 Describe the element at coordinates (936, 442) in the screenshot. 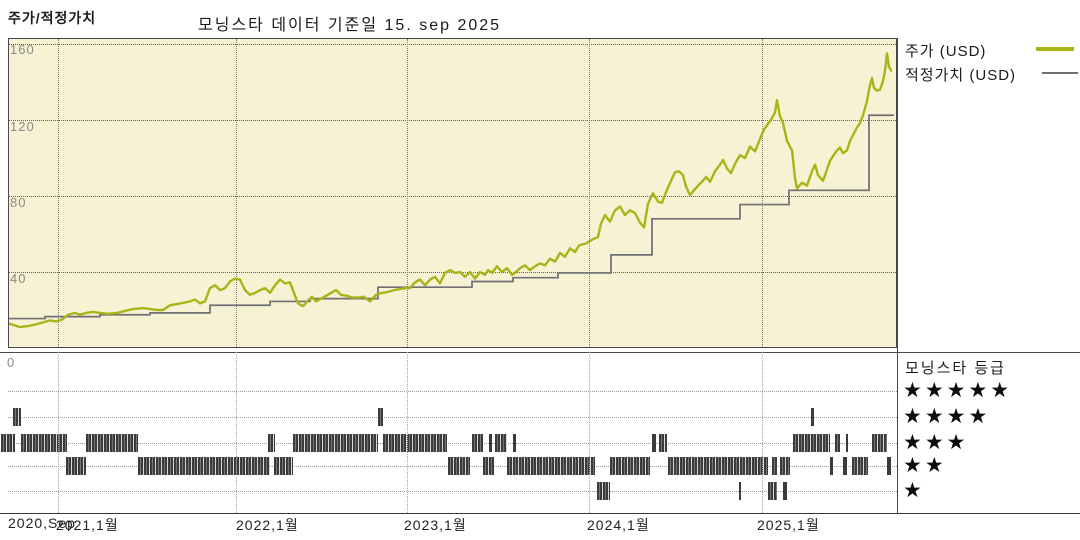

I see `rating-row-3-stars: ★★★` at that location.